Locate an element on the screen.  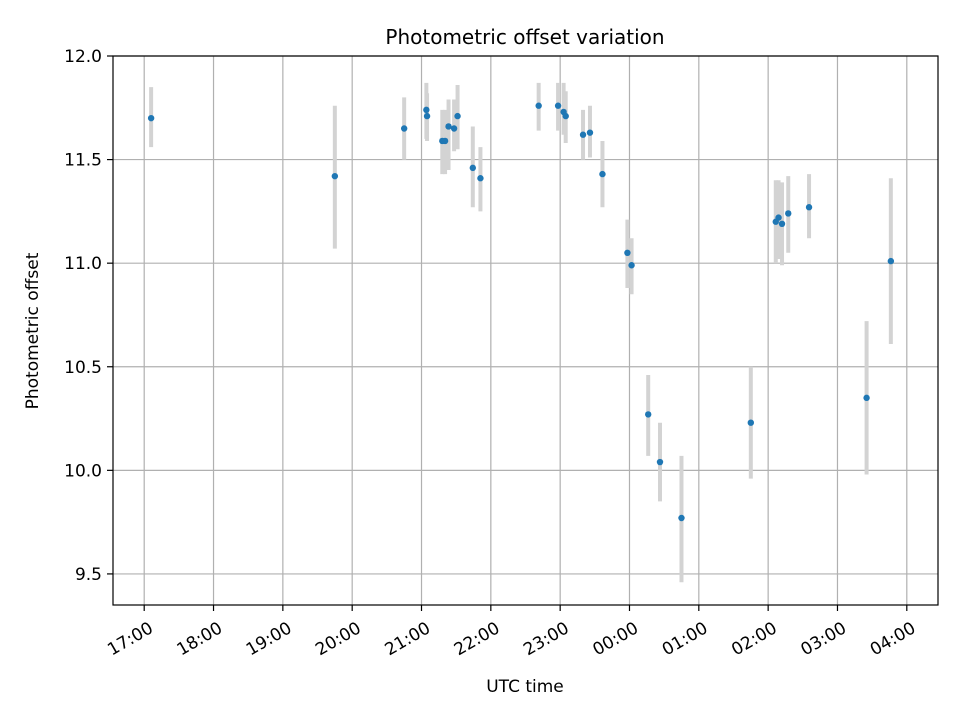
y-tick-label: 12.0 is located at coordinates (83, 57).